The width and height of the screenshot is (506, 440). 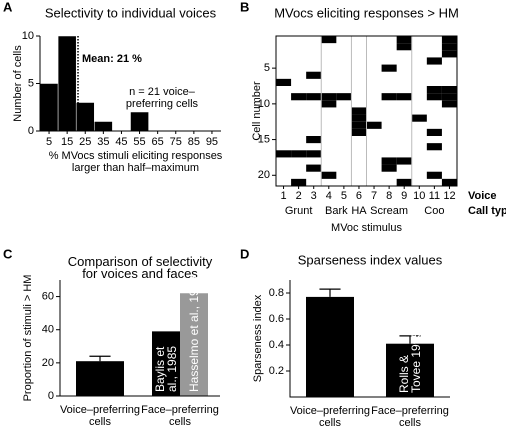 What do you see at coordinates (67, 142) in the screenshot?
I see `x-tick-label: 15` at bounding box center [67, 142].